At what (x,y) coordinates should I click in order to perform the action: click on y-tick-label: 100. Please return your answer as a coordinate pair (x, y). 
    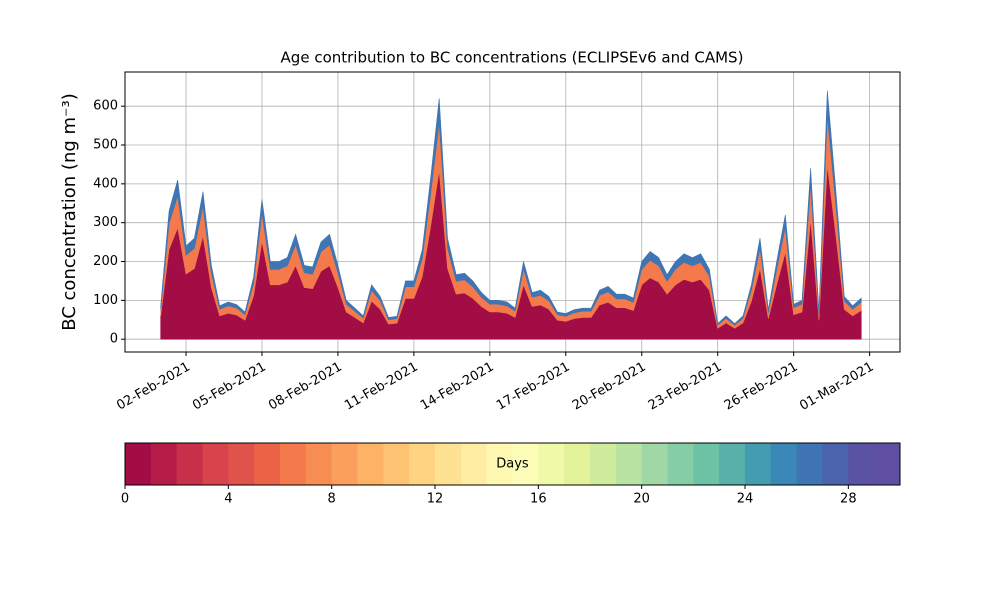
    Looking at the image, I should click on (105, 300).